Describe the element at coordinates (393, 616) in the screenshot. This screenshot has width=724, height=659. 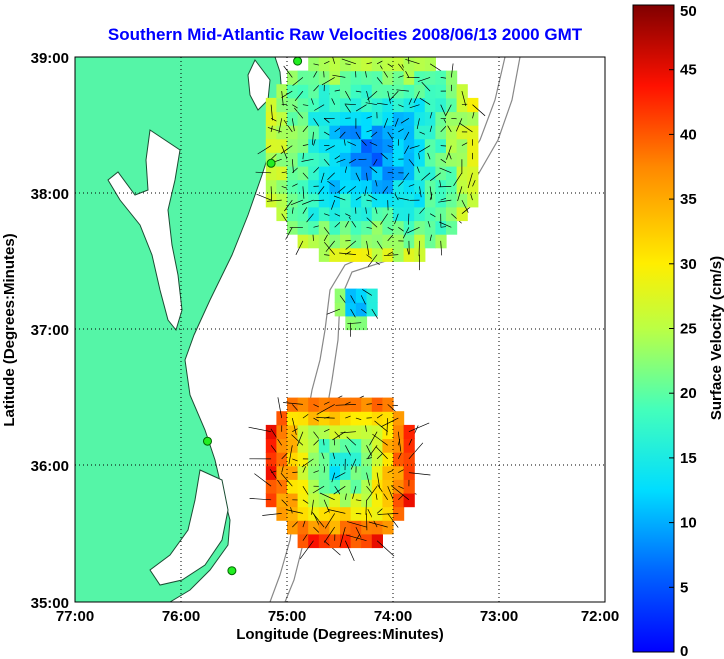
I see `x-tick-label: 74:00` at that location.